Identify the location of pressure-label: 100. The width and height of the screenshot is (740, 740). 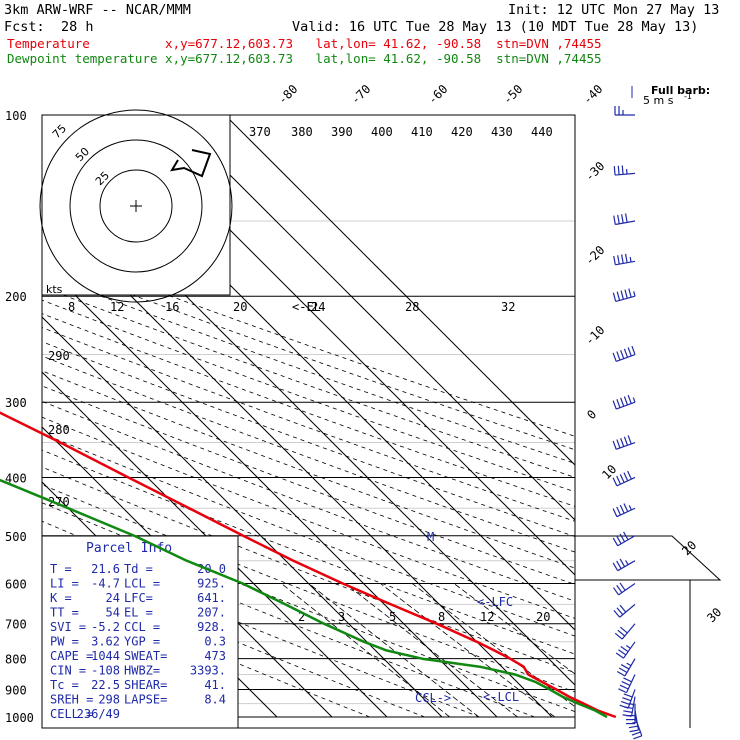
(16, 116).